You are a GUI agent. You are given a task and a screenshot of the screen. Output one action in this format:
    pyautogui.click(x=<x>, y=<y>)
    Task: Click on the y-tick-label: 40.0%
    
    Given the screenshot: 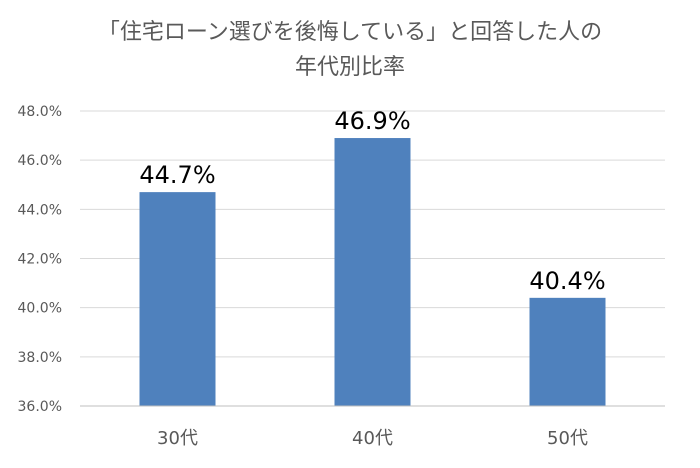 What is the action you would take?
    pyautogui.click(x=40, y=309)
    